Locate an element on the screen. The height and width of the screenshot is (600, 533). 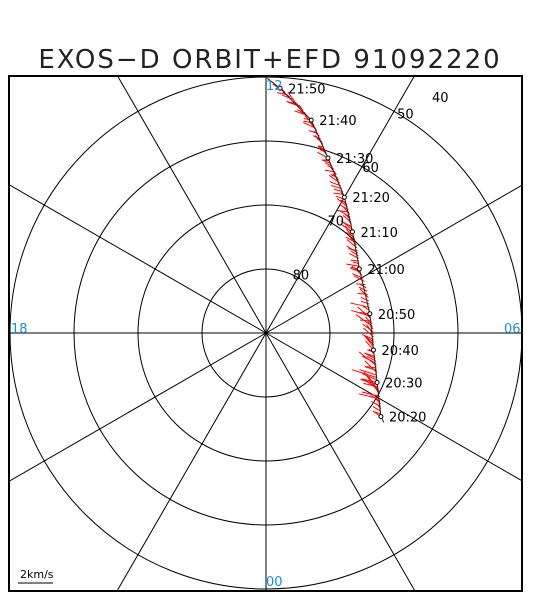
orbit-time-label: 21:20 is located at coordinates (370, 198).